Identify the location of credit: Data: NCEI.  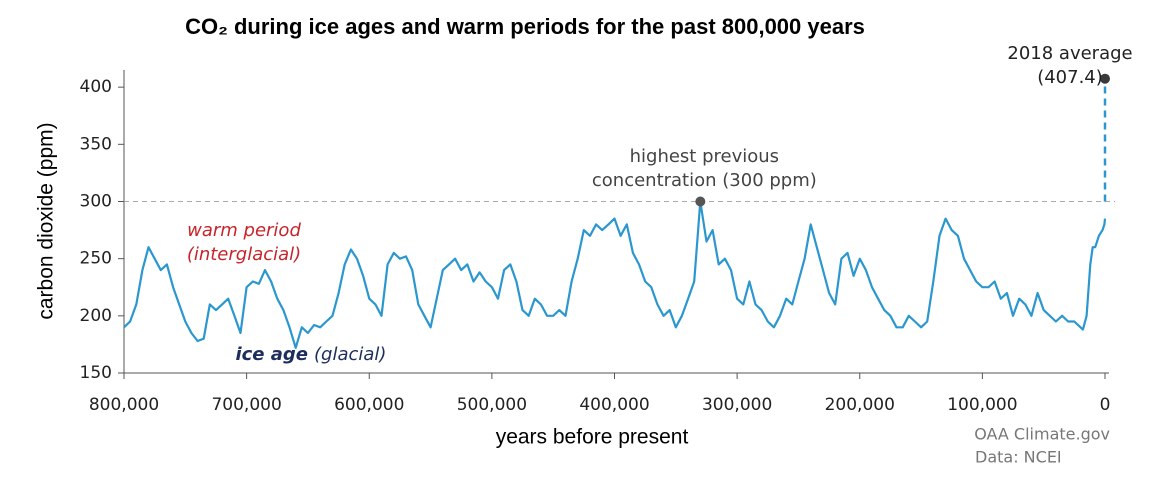
(1018, 457).